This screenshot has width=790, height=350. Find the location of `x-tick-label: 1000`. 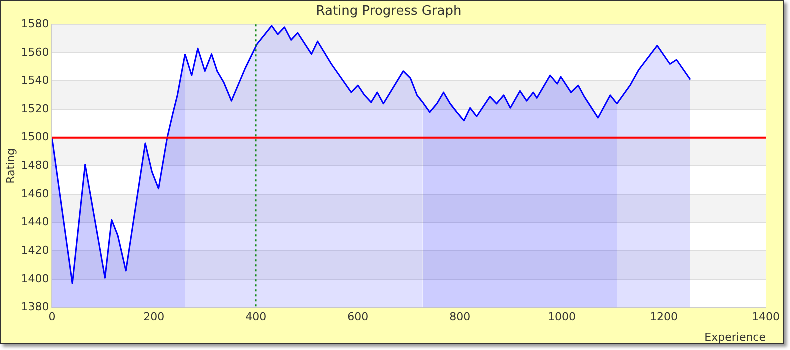

x-tick-label: 1000 is located at coordinates (562, 317).